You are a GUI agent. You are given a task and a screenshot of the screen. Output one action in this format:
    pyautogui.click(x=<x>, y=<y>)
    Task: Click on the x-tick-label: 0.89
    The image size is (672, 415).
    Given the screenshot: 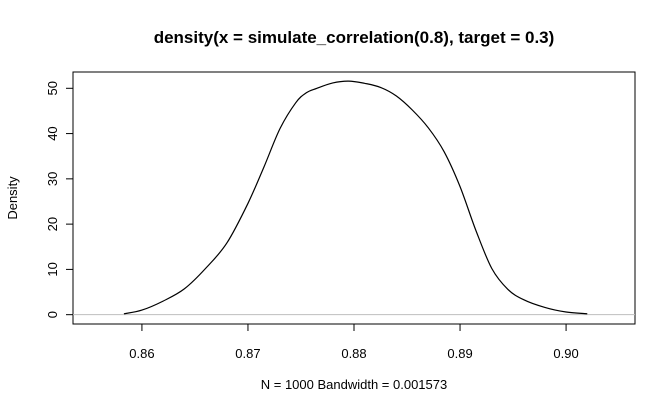 What is the action you would take?
    pyautogui.click(x=459, y=353)
    